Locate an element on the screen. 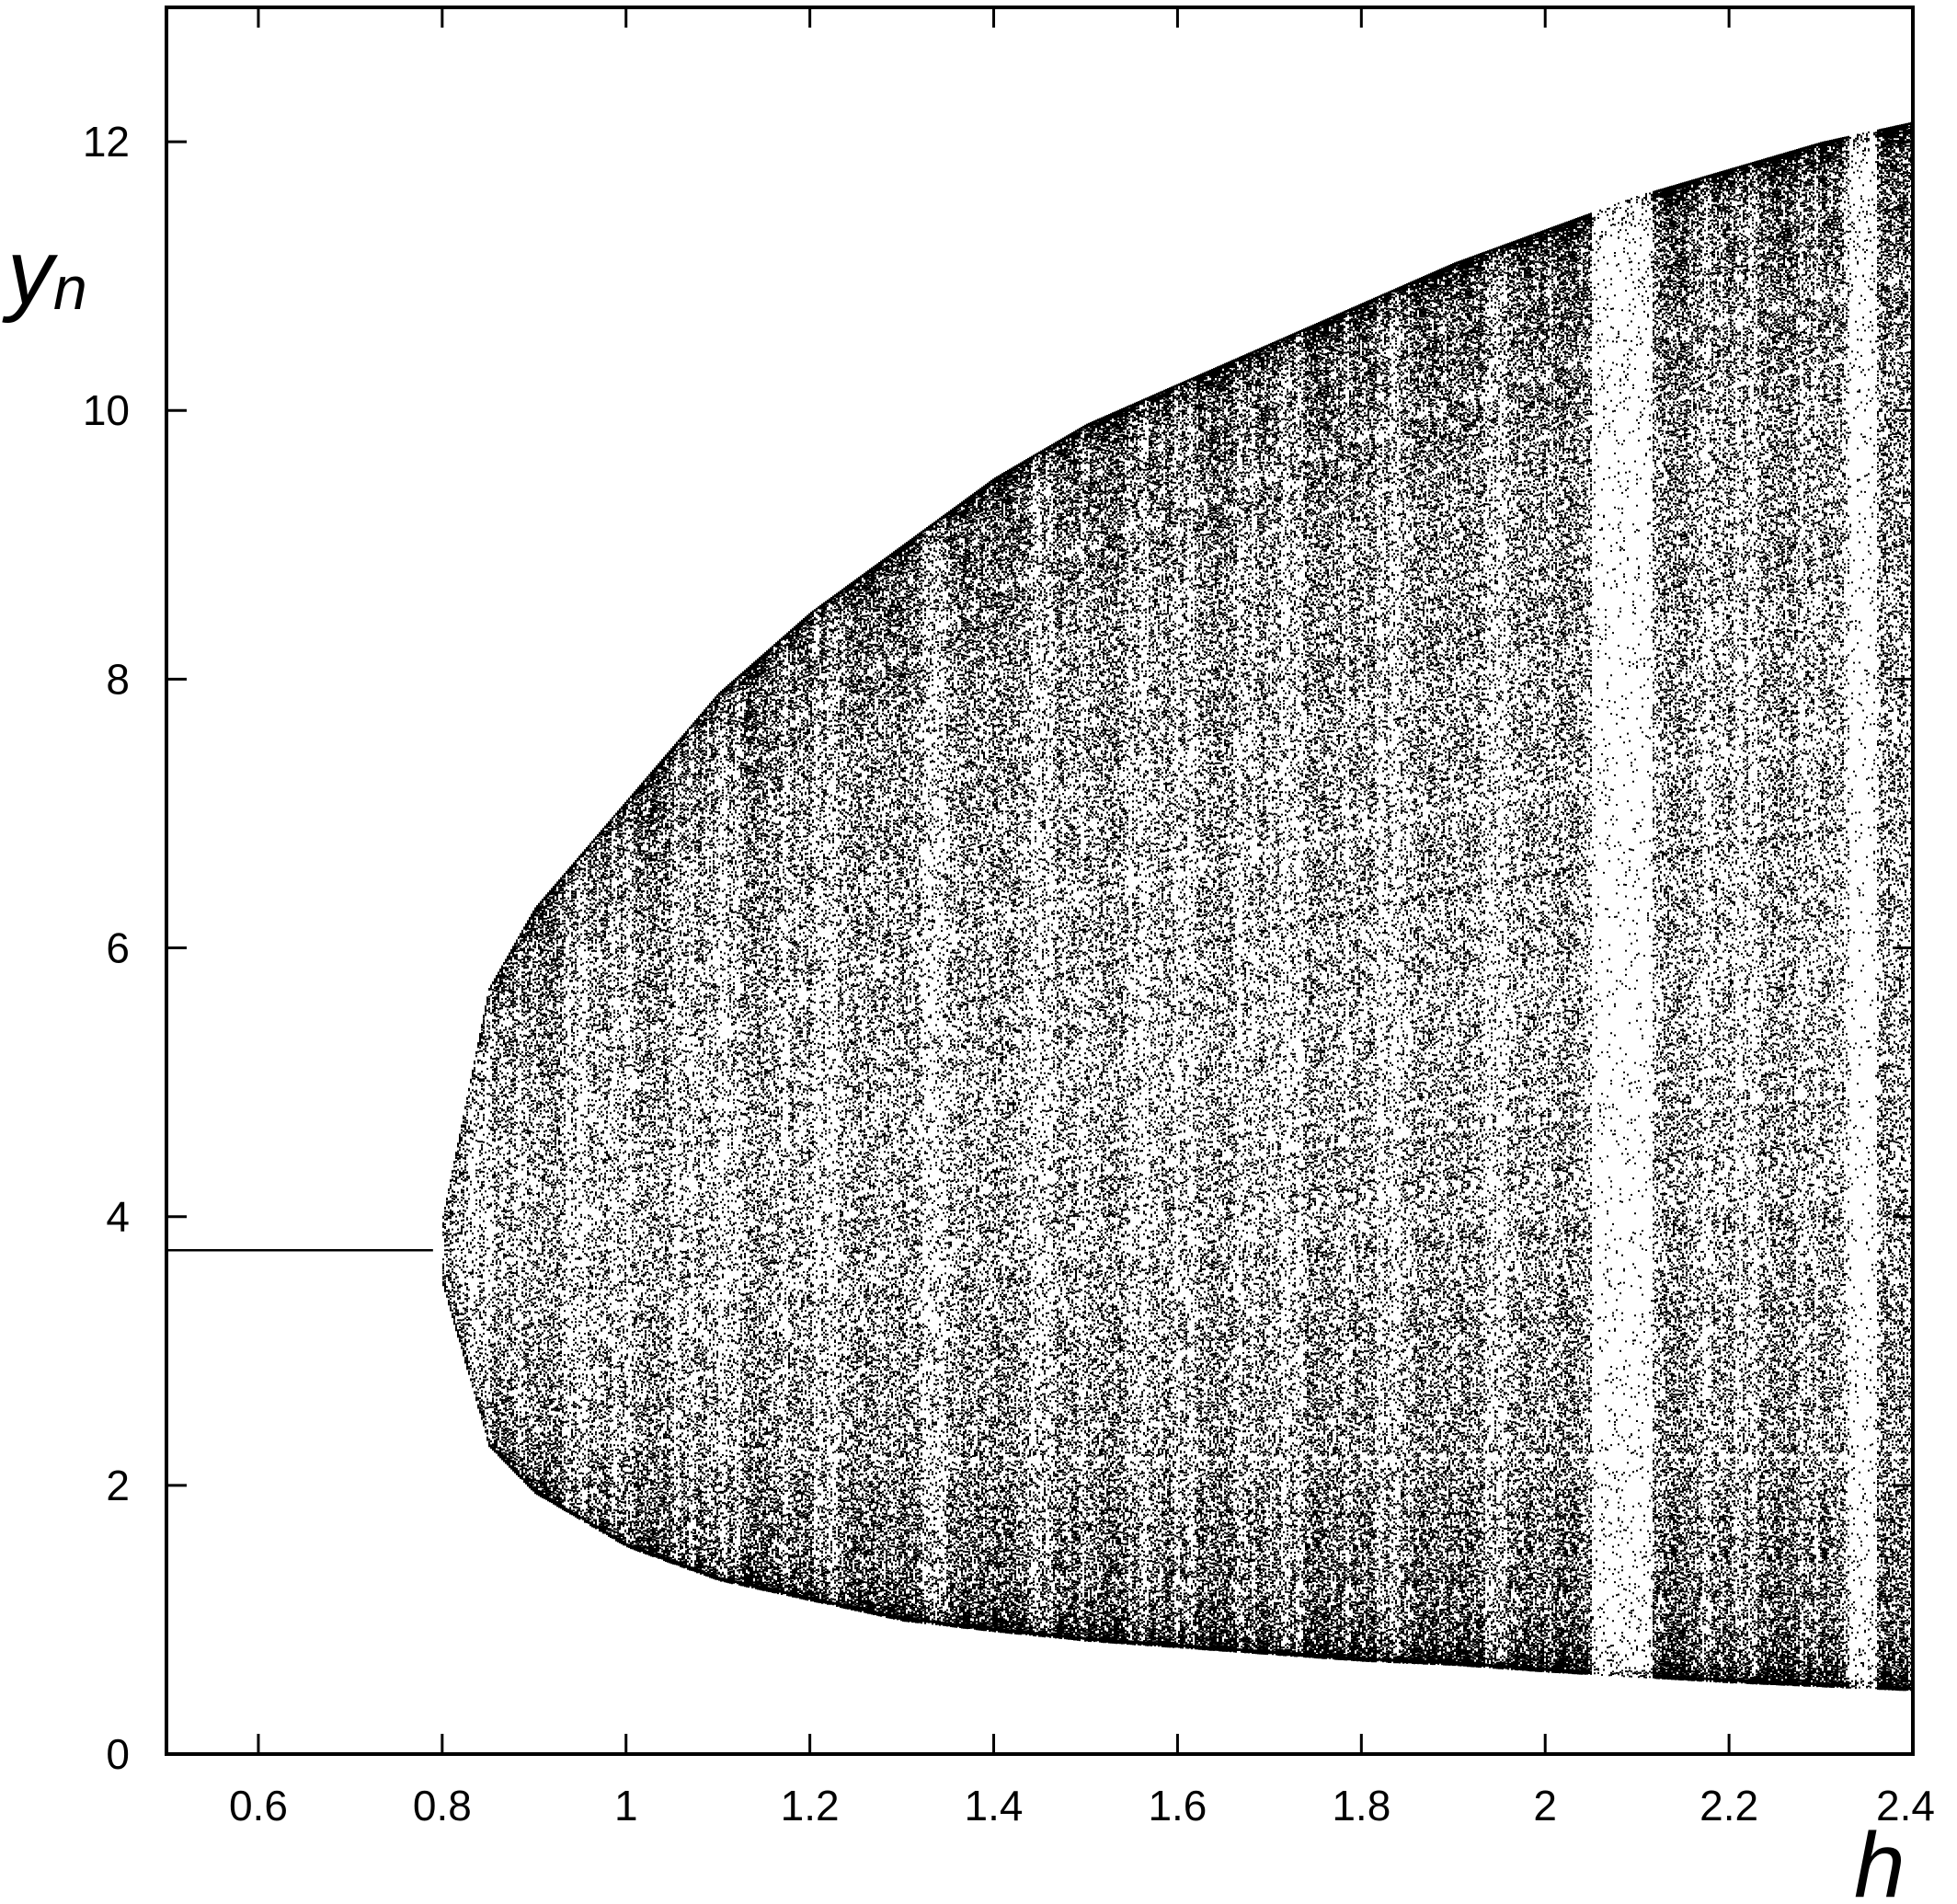 This screenshot has width=1957, height=1904. x-tick-label: 2.4 is located at coordinates (1905, 1805).